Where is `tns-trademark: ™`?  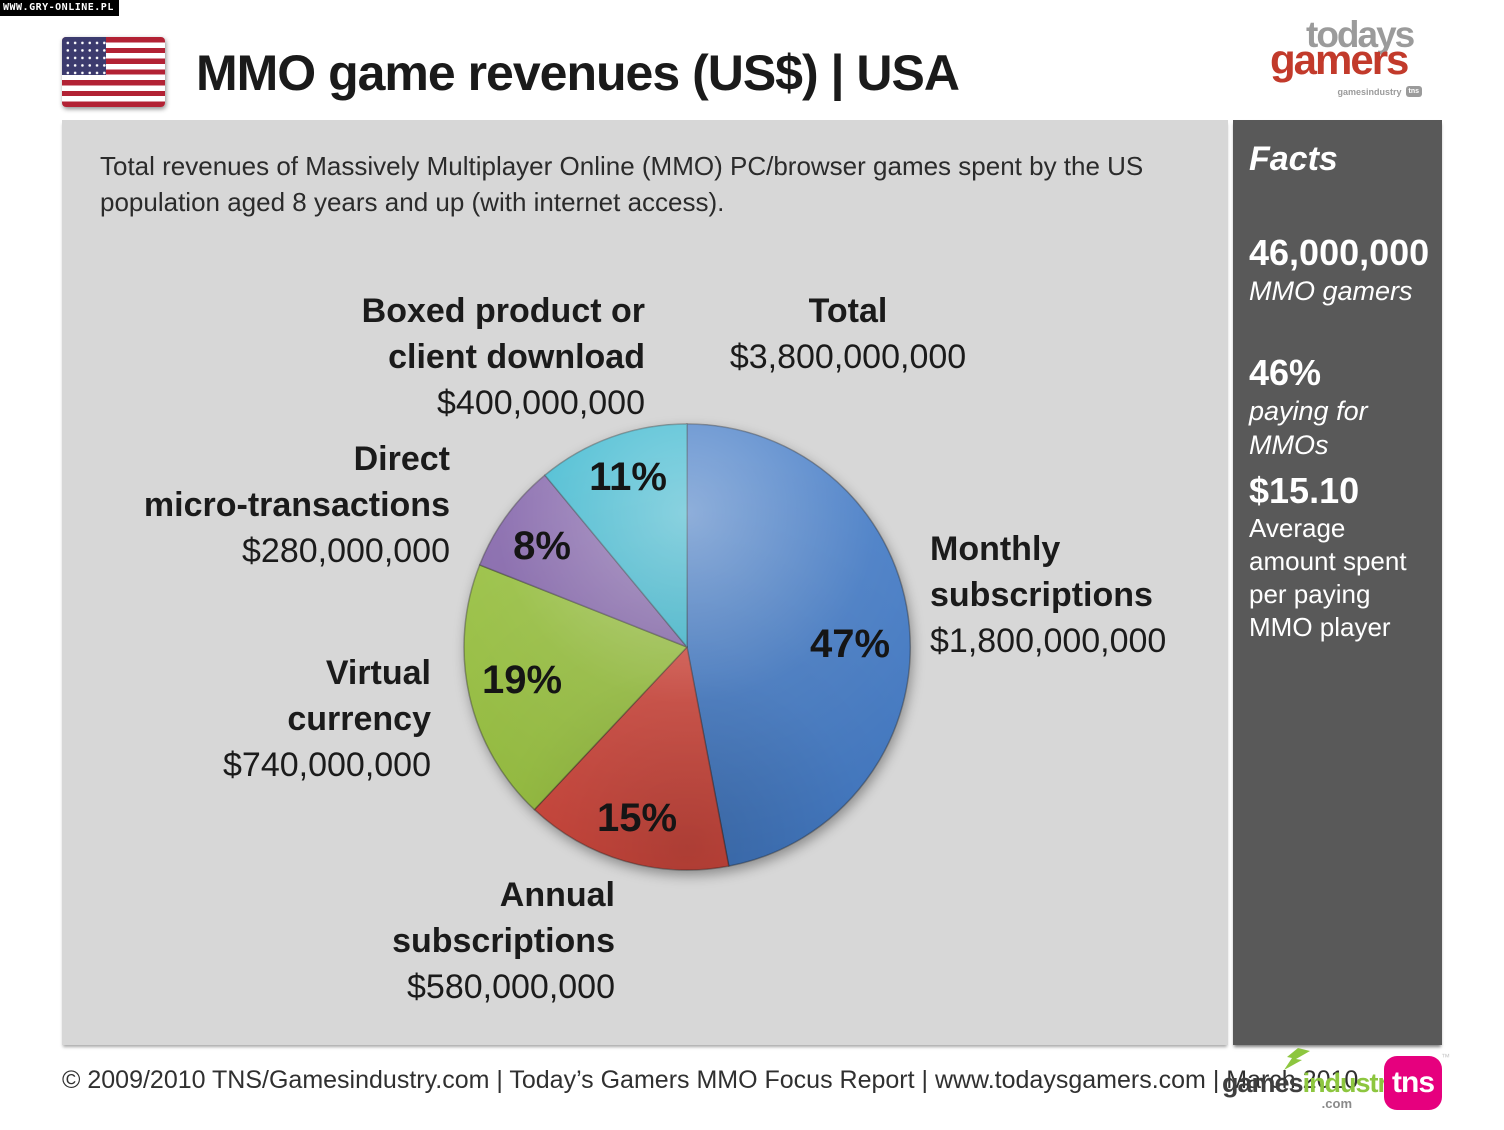 tns-trademark: ™ is located at coordinates (1445, 1057).